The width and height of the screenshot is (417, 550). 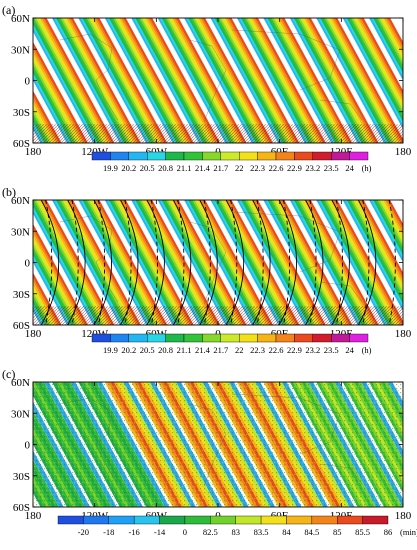 What do you see at coordinates (403, 152) in the screenshot?
I see `x-tick-label: 180` at bounding box center [403, 152].